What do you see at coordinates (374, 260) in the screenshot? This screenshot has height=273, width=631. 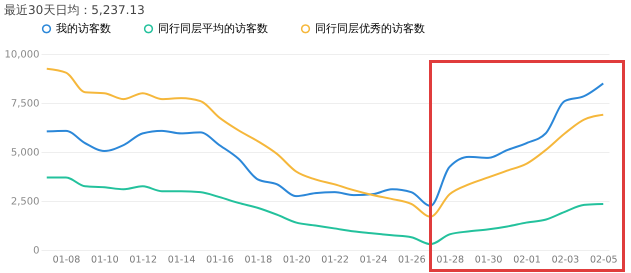 I see `x-tick-label: 01-24` at bounding box center [374, 260].